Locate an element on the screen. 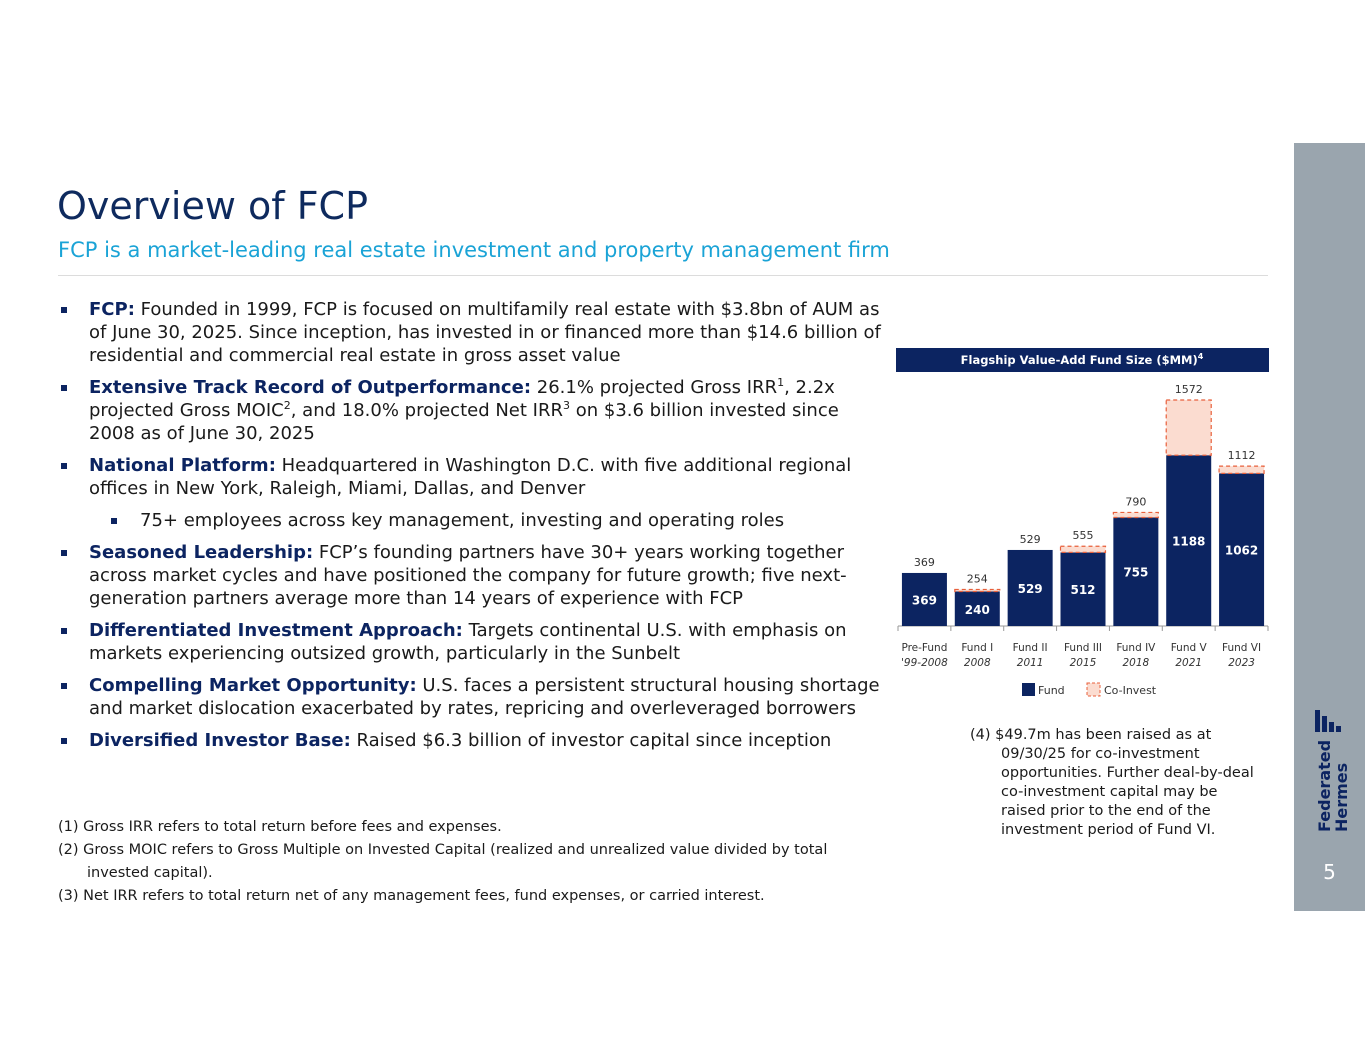 This screenshot has width=1365, height=1055. x-tick-sublabel: '99-2008 is located at coordinates (924, 663).